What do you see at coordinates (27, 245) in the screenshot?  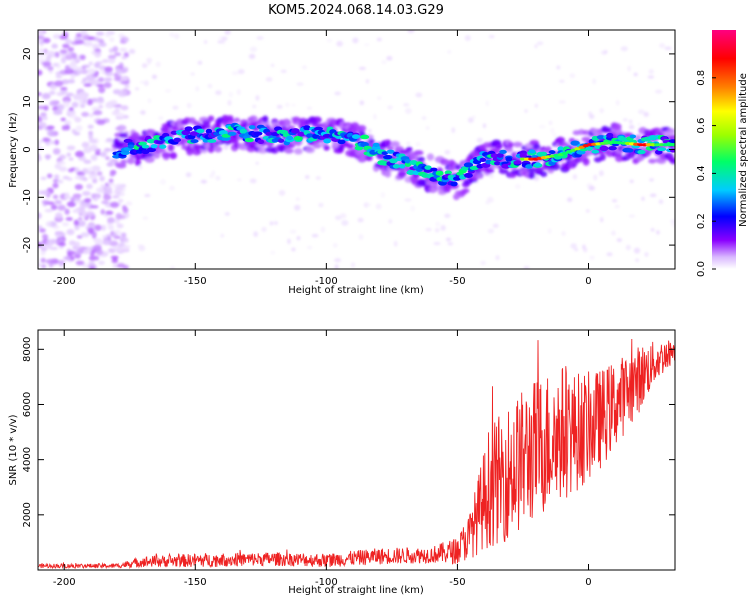 I see `spectrogram-y-tick-label: -20` at bounding box center [27, 245].